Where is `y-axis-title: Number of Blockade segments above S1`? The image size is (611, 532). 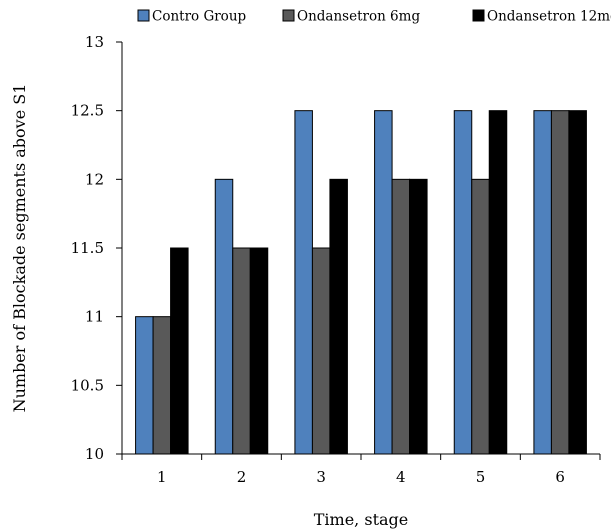
y-axis-title: Number of Blockade segments above S1 is located at coordinates (19, 248).